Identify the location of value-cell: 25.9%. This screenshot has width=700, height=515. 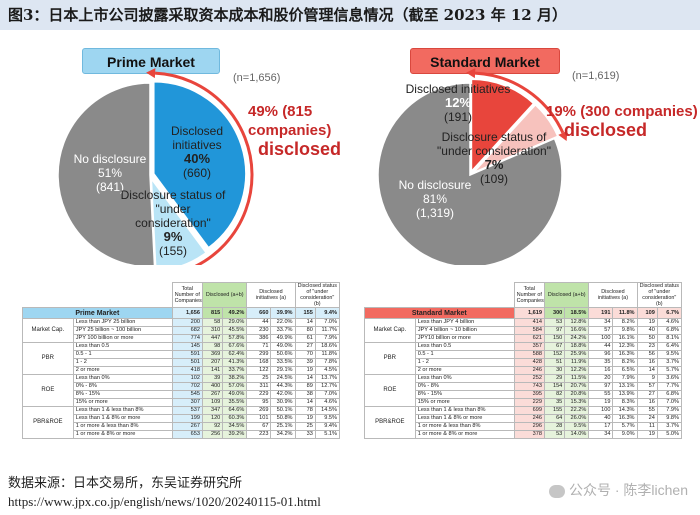
(577, 354).